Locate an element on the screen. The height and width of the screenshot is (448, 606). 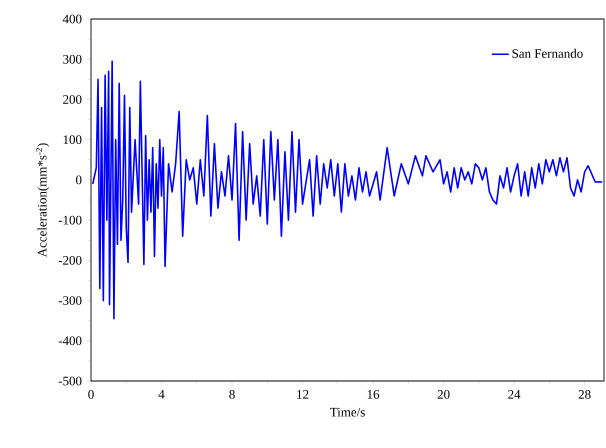
x-tick-label: 24 is located at coordinates (514, 394).